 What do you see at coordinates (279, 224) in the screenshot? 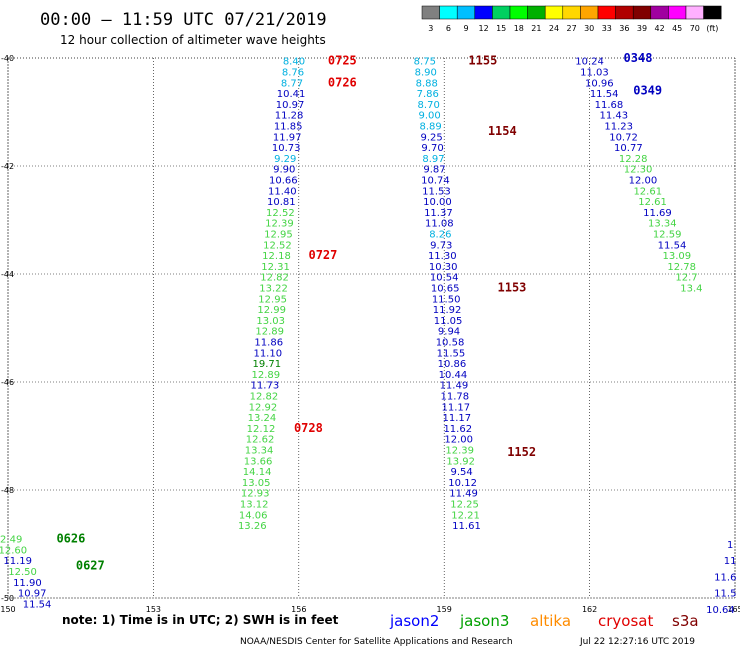
I see `swh-value-label: 12.39` at bounding box center [279, 224].